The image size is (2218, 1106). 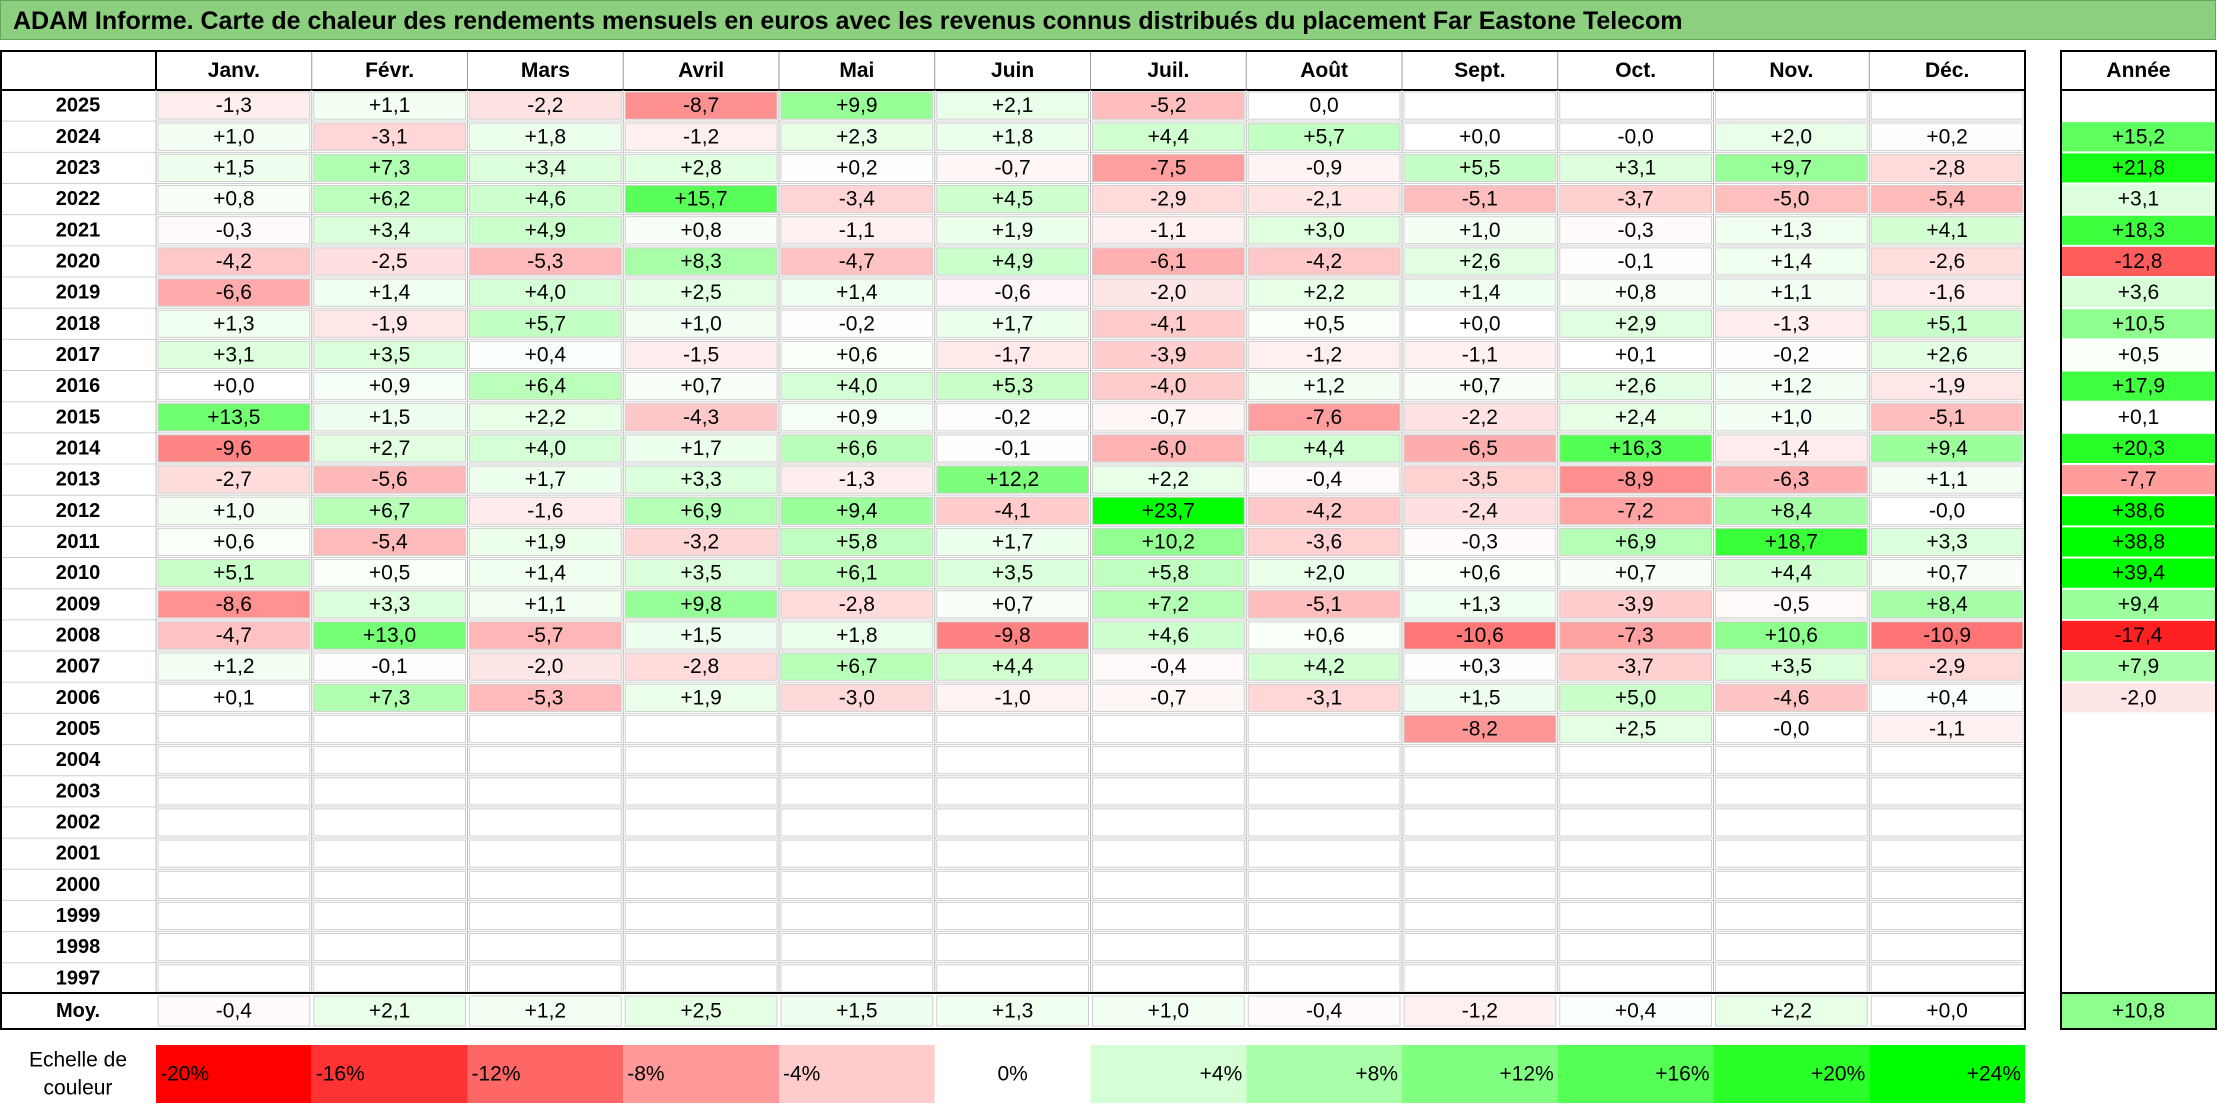 What do you see at coordinates (233, 417) in the screenshot?
I see `cell-value: +13,5` at bounding box center [233, 417].